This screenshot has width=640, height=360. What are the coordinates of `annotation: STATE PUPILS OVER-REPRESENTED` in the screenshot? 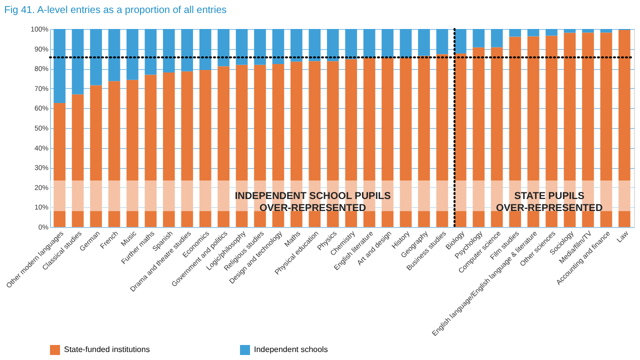 It's located at (549, 202).